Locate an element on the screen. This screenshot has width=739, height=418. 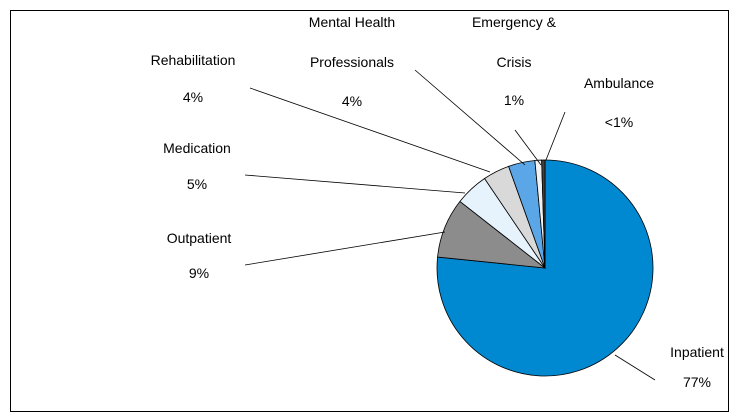
slice-label: Outpatient is located at coordinates (199, 238).